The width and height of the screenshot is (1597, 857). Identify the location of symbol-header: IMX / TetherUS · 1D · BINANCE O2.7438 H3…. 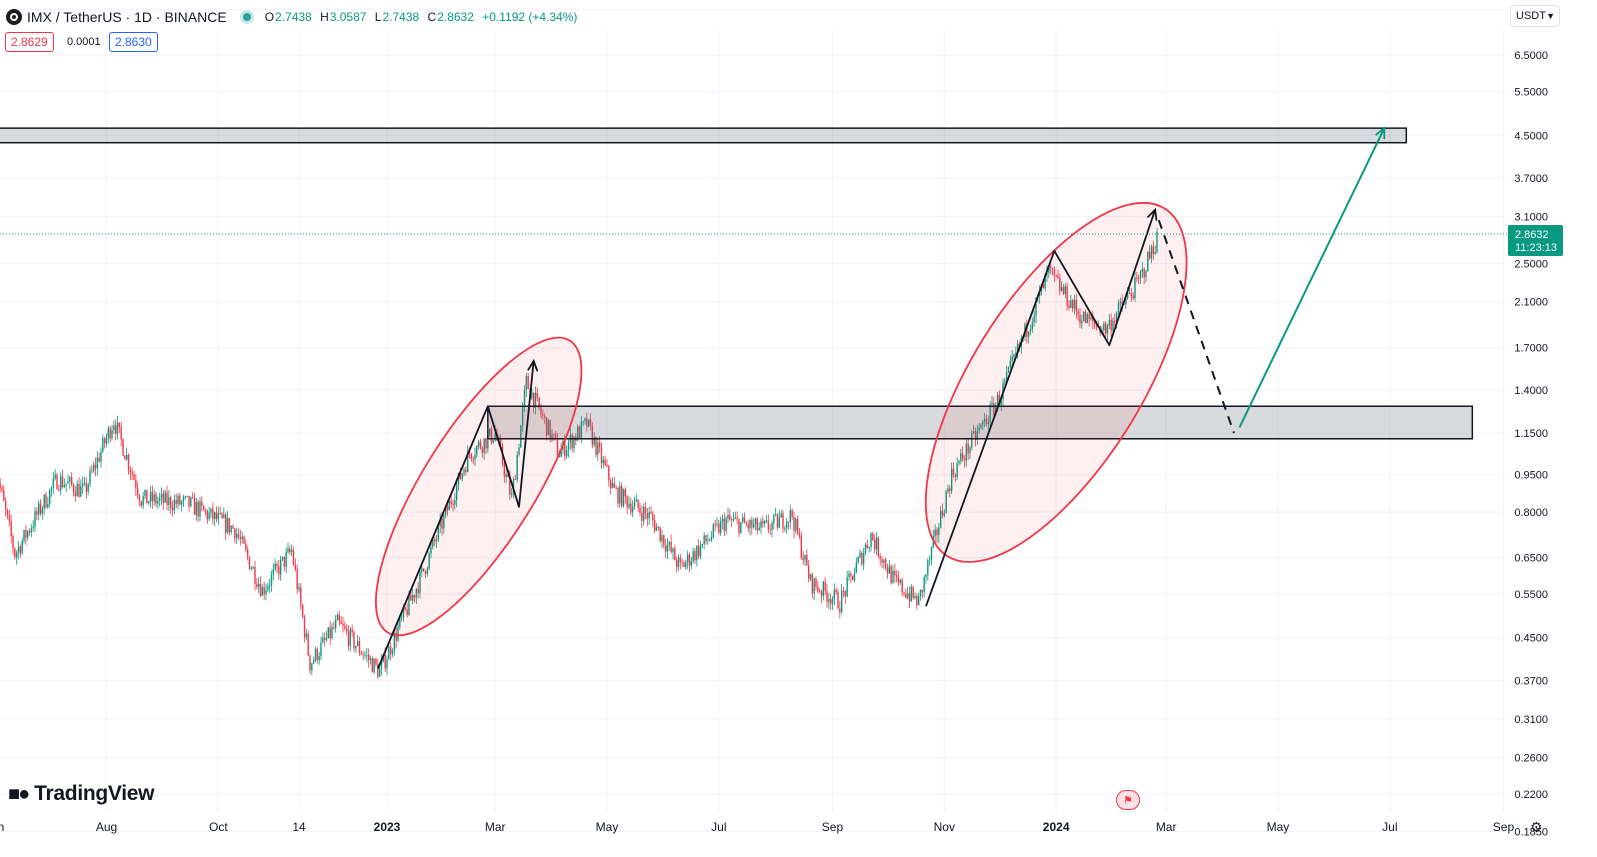
(294, 17).